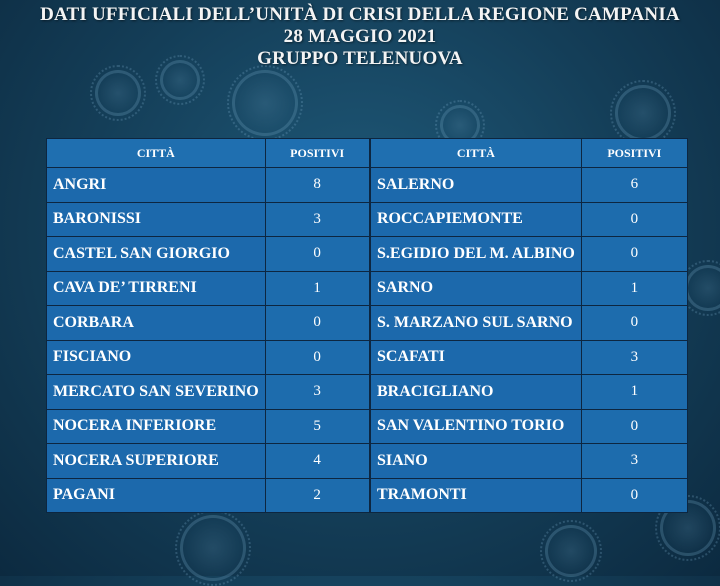 This screenshot has width=720, height=586. I want to click on city-cell: SIANO, so click(476, 461).